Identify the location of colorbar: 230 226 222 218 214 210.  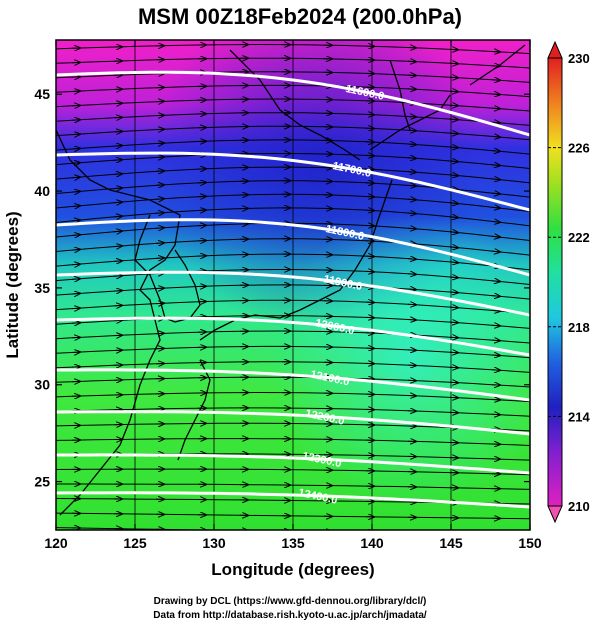
(568, 282).